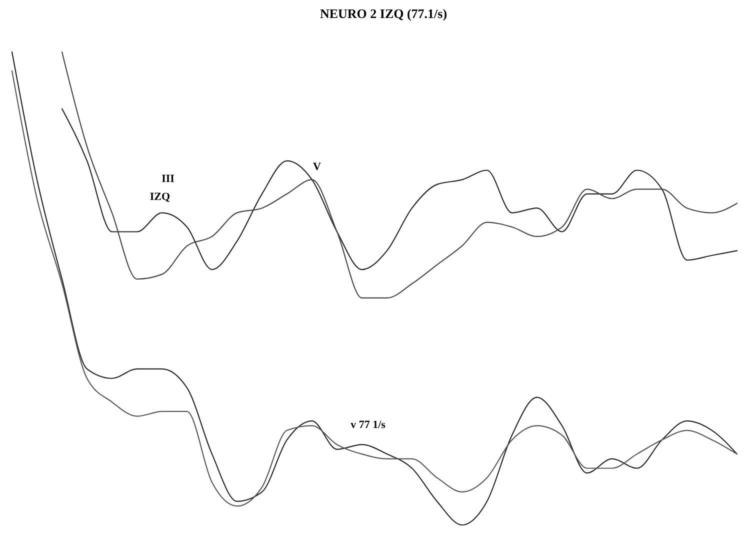 The width and height of the screenshot is (747, 535). Describe the element at coordinates (368, 425) in the screenshot. I see `annotation: v 77 1/s` at that location.